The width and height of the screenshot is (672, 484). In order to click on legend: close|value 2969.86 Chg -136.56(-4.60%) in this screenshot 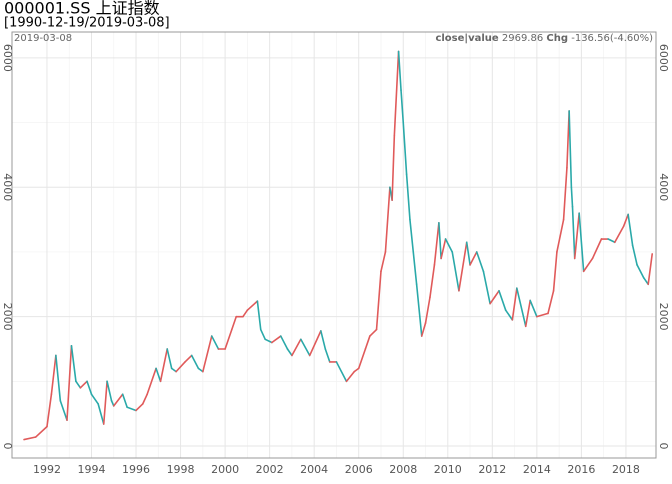, I will do `click(544, 38)`.